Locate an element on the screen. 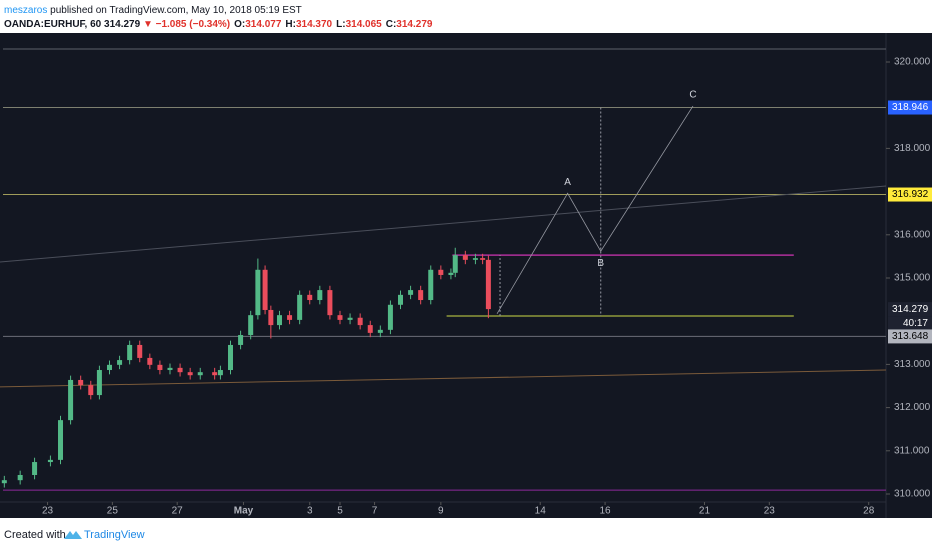  last-price: 314.279 is located at coordinates (122, 24).